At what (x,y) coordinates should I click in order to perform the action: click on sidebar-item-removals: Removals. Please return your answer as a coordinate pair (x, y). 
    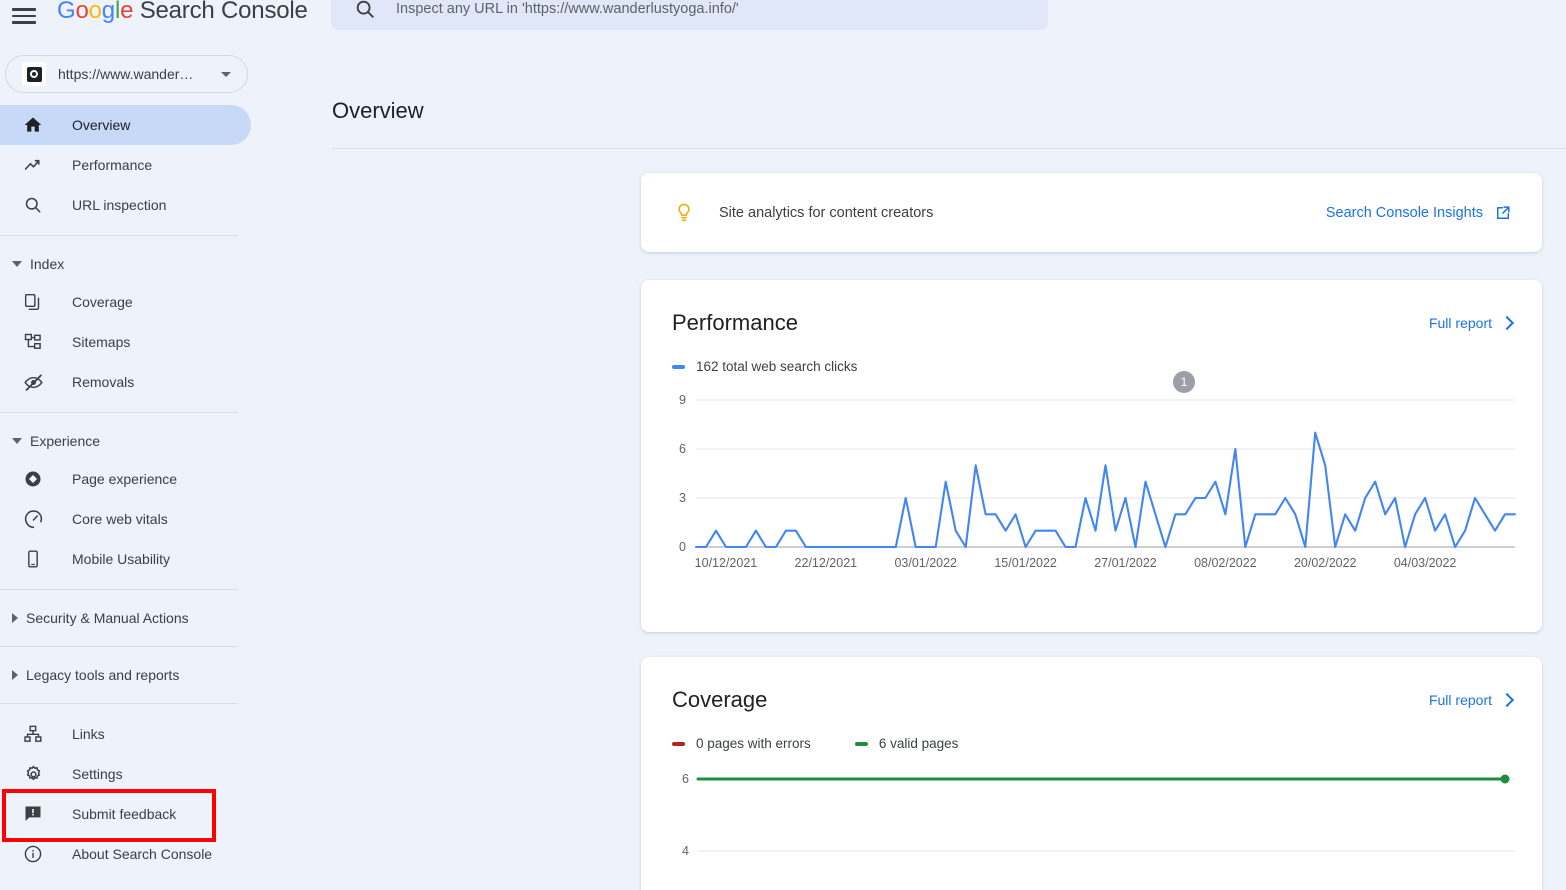
    Looking at the image, I should click on (125, 382).